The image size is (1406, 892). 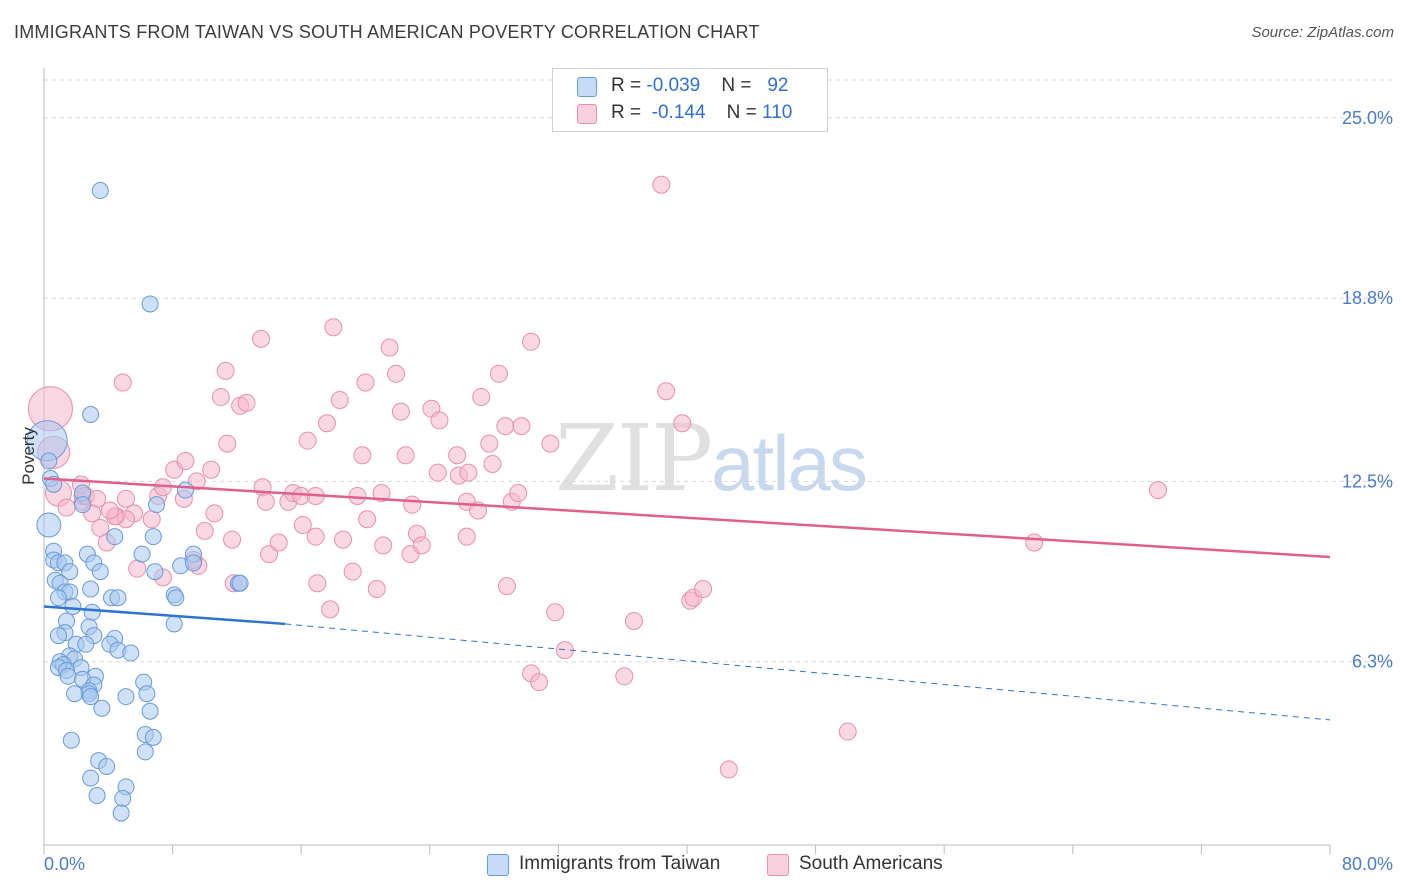 I want to click on legend-stats-taiwan: R = -0.039 N = 92, so click(x=699, y=86).